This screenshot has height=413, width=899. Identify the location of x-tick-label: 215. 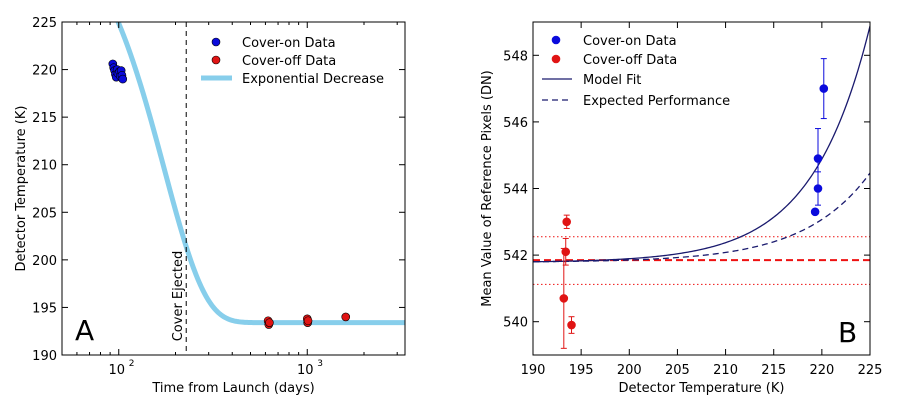
(773, 370).